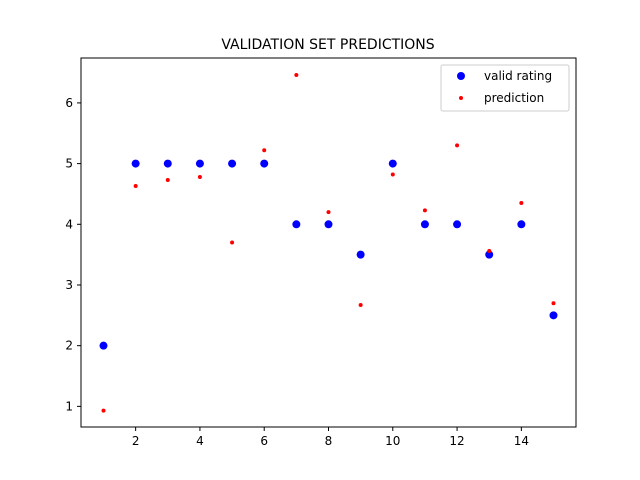 Image resolution: width=640 pixels, height=480 pixels. I want to click on y-tick-label: 1, so click(69, 406).